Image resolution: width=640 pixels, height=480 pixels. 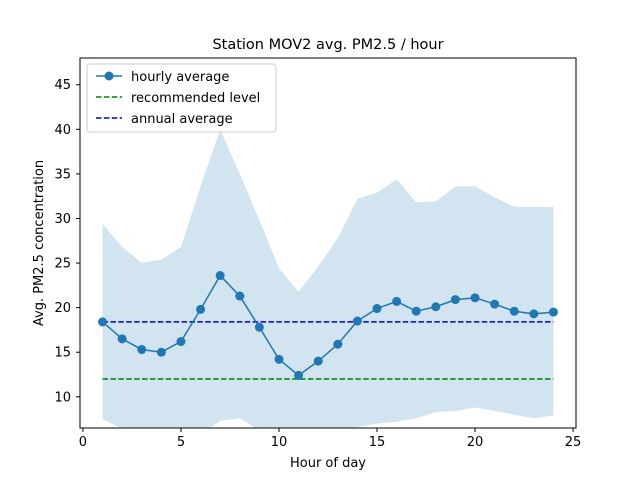 I want to click on legend-label-hourly-average: hourly average, so click(x=180, y=77).